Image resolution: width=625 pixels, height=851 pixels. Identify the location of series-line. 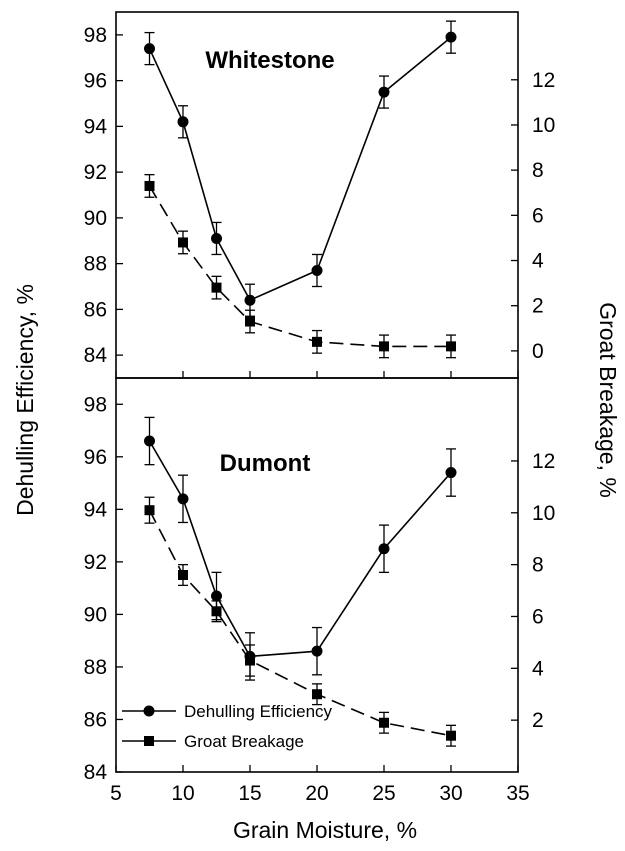
(299, 266).